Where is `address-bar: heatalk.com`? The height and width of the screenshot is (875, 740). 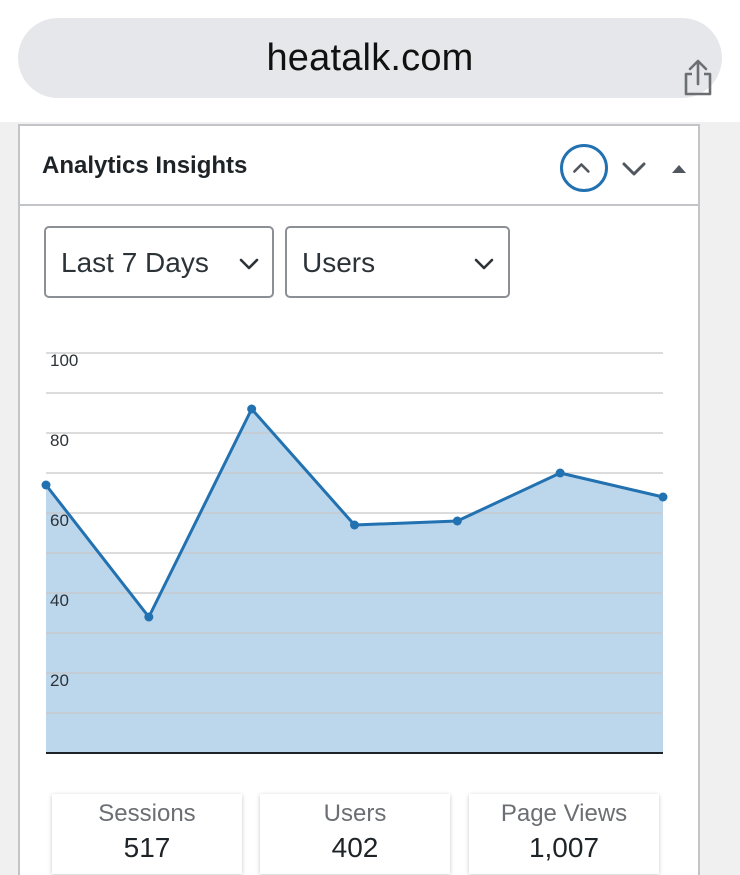
address-bar: heatalk.com is located at coordinates (370, 58).